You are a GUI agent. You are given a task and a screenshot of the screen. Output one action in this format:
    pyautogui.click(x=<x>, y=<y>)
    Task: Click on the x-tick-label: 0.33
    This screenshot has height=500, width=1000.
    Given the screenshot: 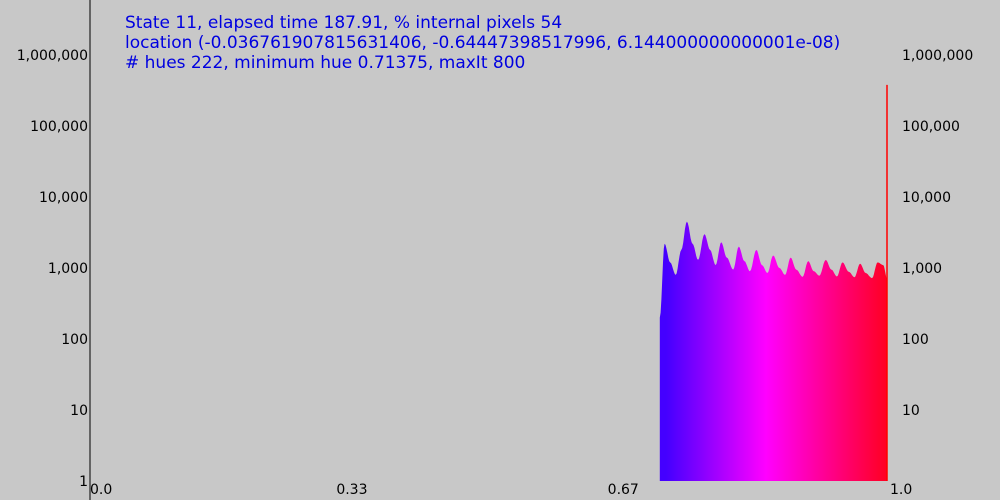 What is the action you would take?
    pyautogui.click(x=352, y=490)
    